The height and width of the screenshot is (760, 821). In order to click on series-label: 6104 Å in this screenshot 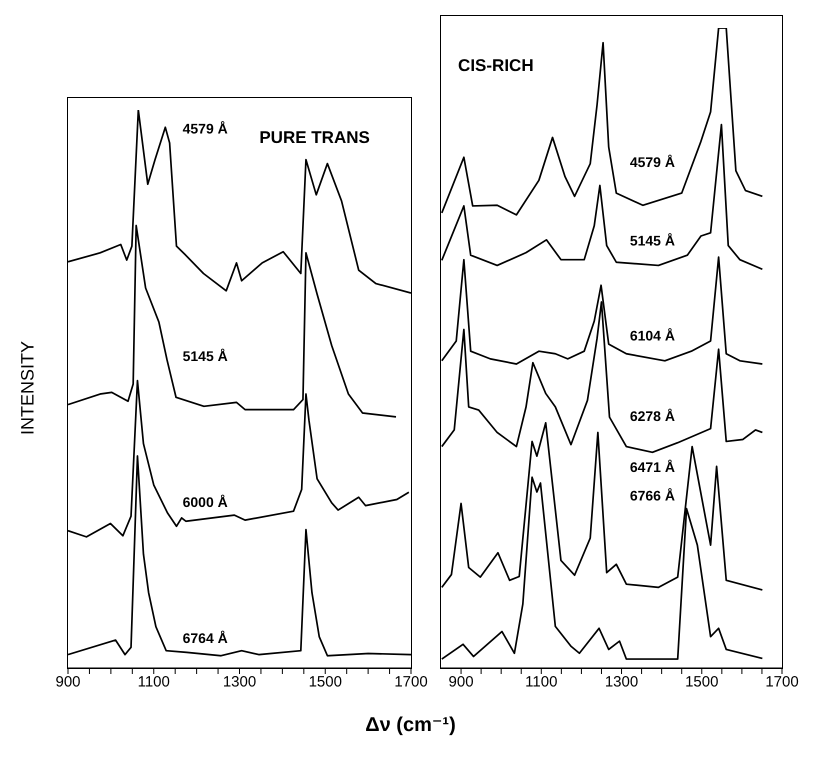, I will do `click(652, 335)`.